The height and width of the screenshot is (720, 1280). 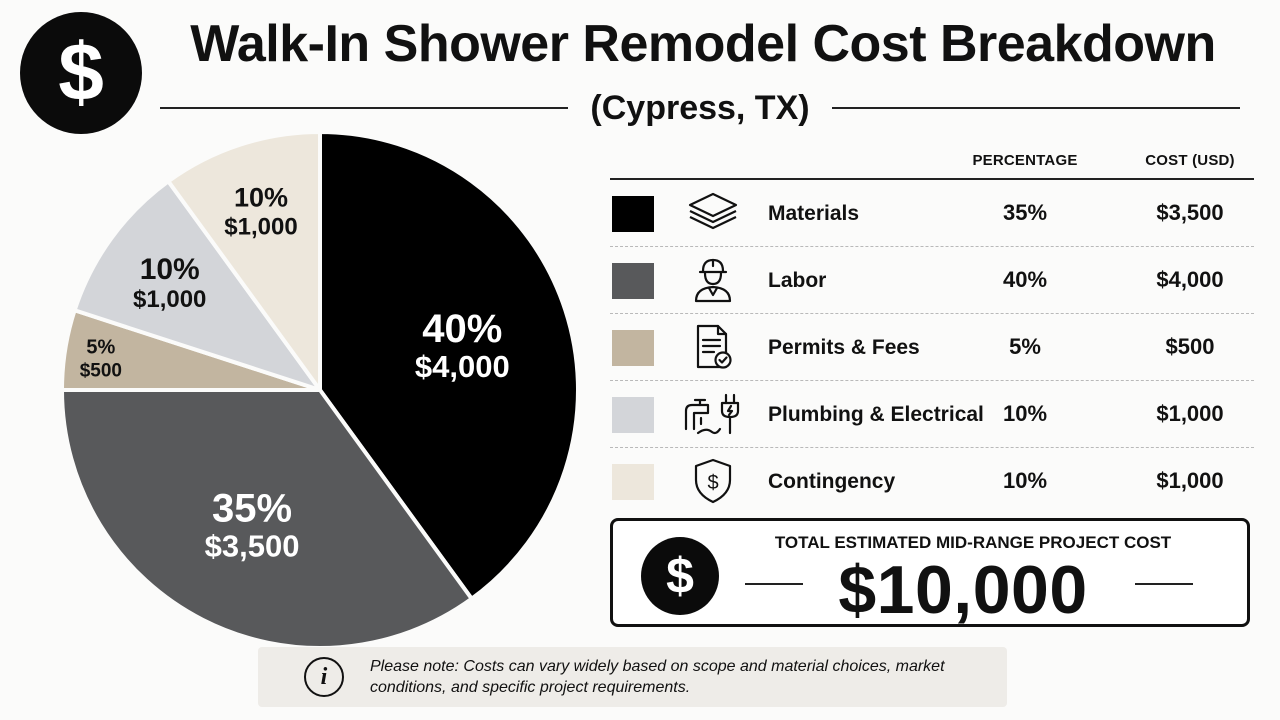 I want to click on total-dash-right, so click(x=1164, y=584).